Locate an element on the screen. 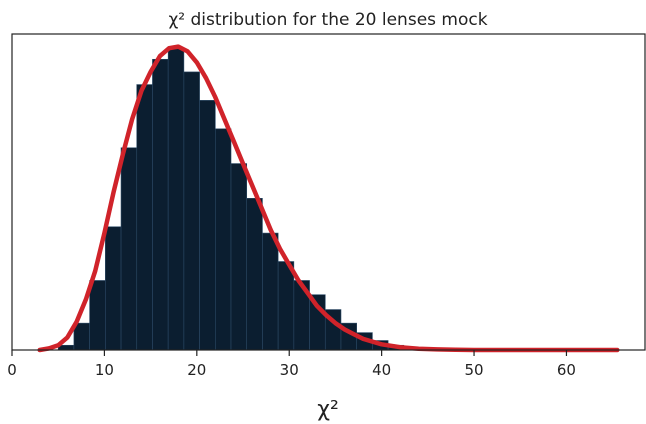 The height and width of the screenshot is (424, 646). x-tick-label: 60 is located at coordinates (566, 370).